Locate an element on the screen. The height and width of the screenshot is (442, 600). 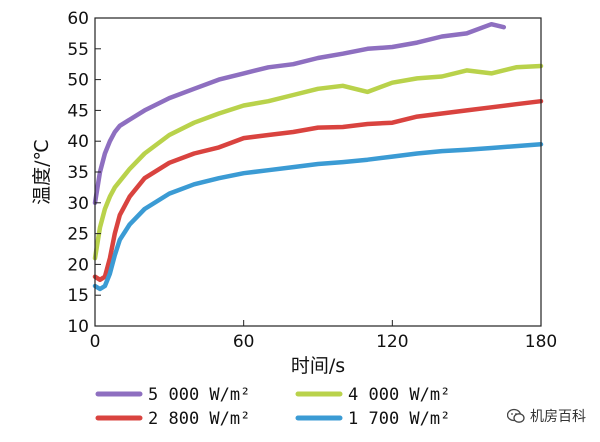
y-tick-label: 20 is located at coordinates (78, 265).